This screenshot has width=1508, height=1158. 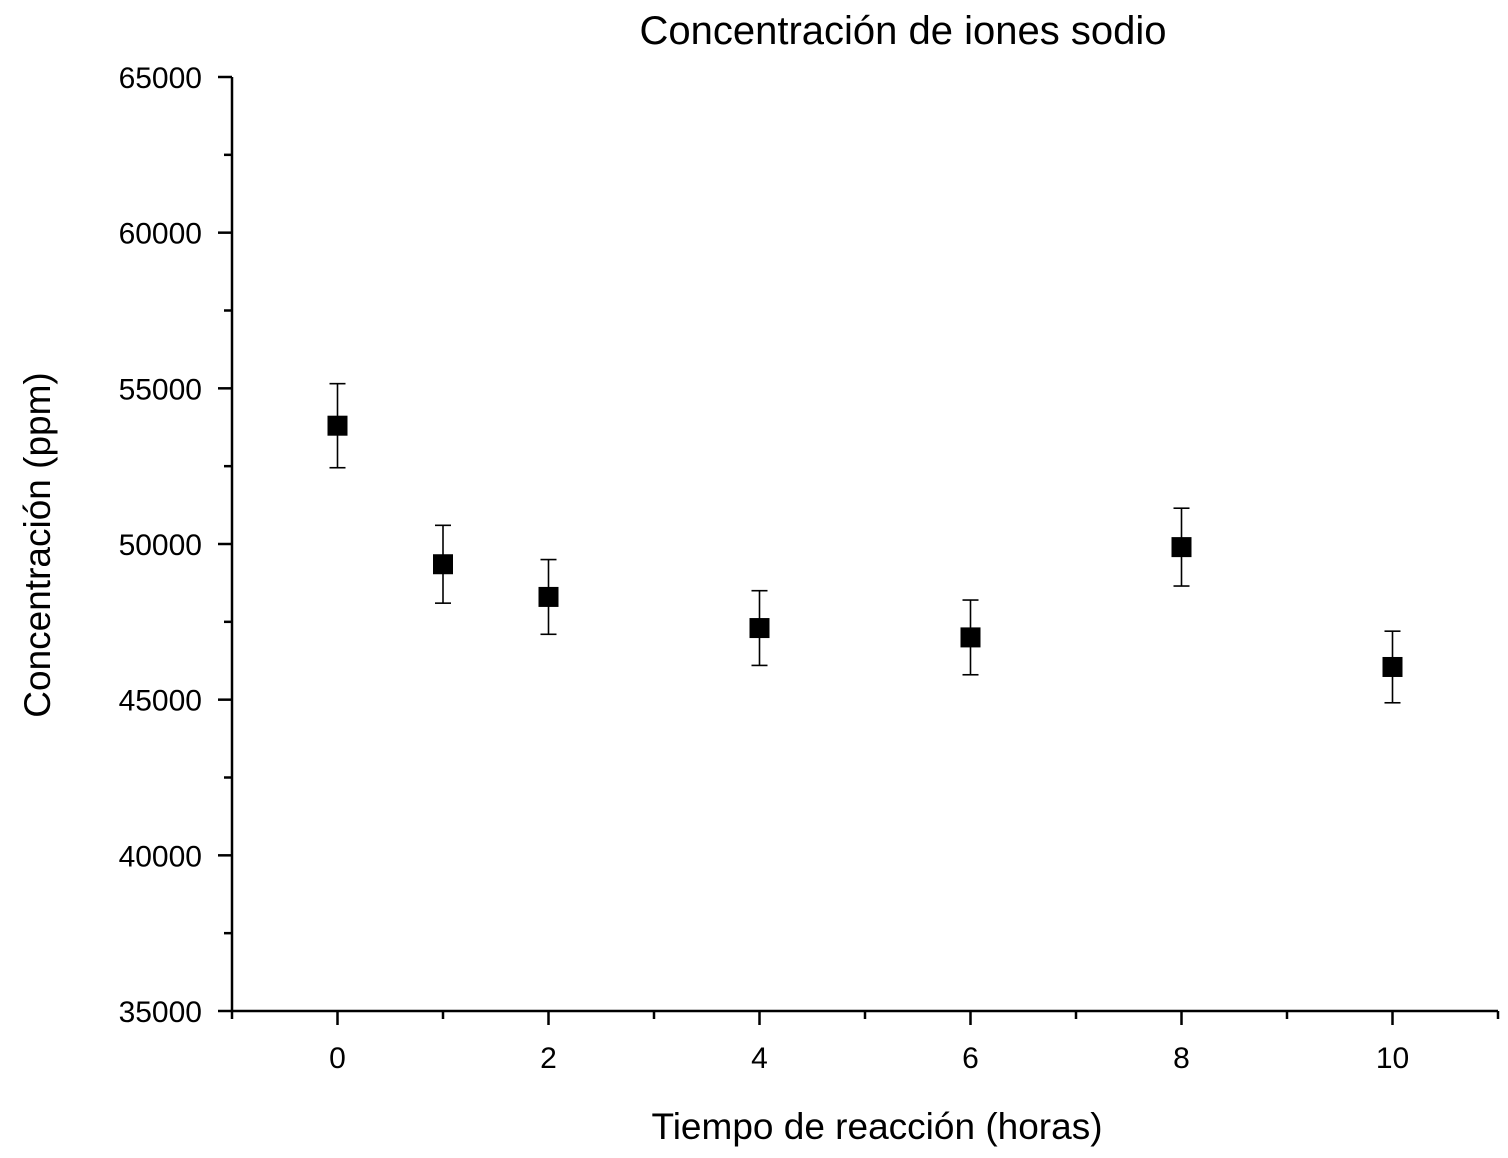 I want to click on x-tick-label: 10, so click(x=1392, y=1058).